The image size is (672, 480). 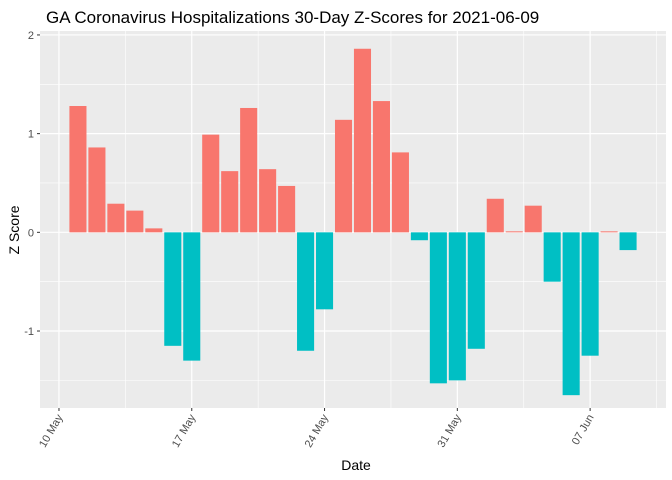 I want to click on y-tick-label: -1, so click(x=29, y=332).